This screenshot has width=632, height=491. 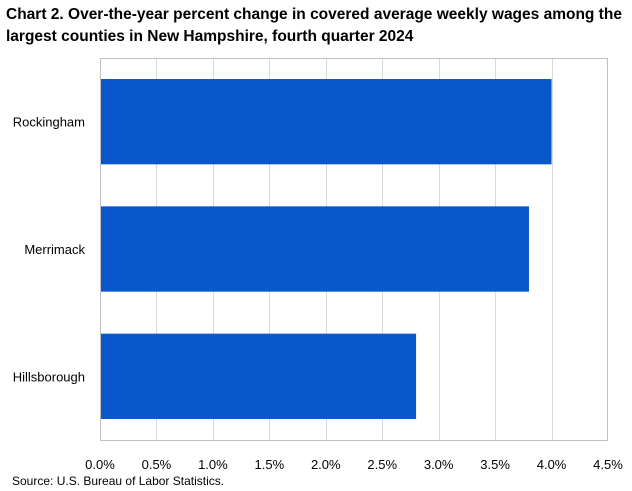 What do you see at coordinates (54, 249) in the screenshot?
I see `category-label: Merrimack` at bounding box center [54, 249].